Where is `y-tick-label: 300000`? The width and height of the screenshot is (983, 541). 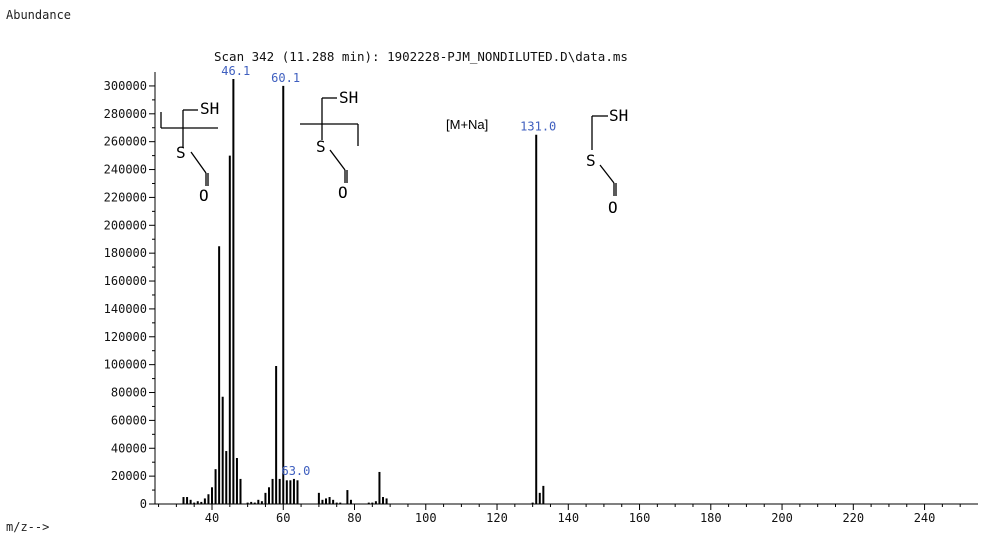 y-tick-label: 300000 is located at coordinates (125, 86).